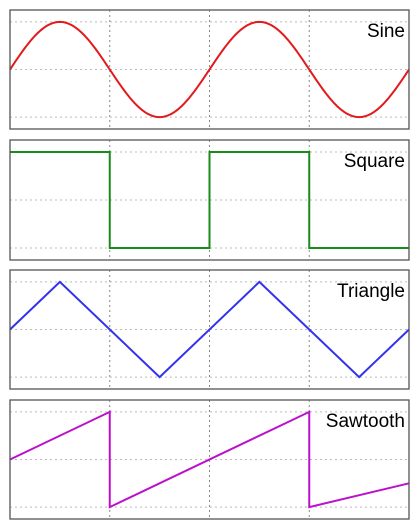 The image size is (419, 530). Describe the element at coordinates (371, 291) in the screenshot. I see `triangle-label: Triangle` at that location.